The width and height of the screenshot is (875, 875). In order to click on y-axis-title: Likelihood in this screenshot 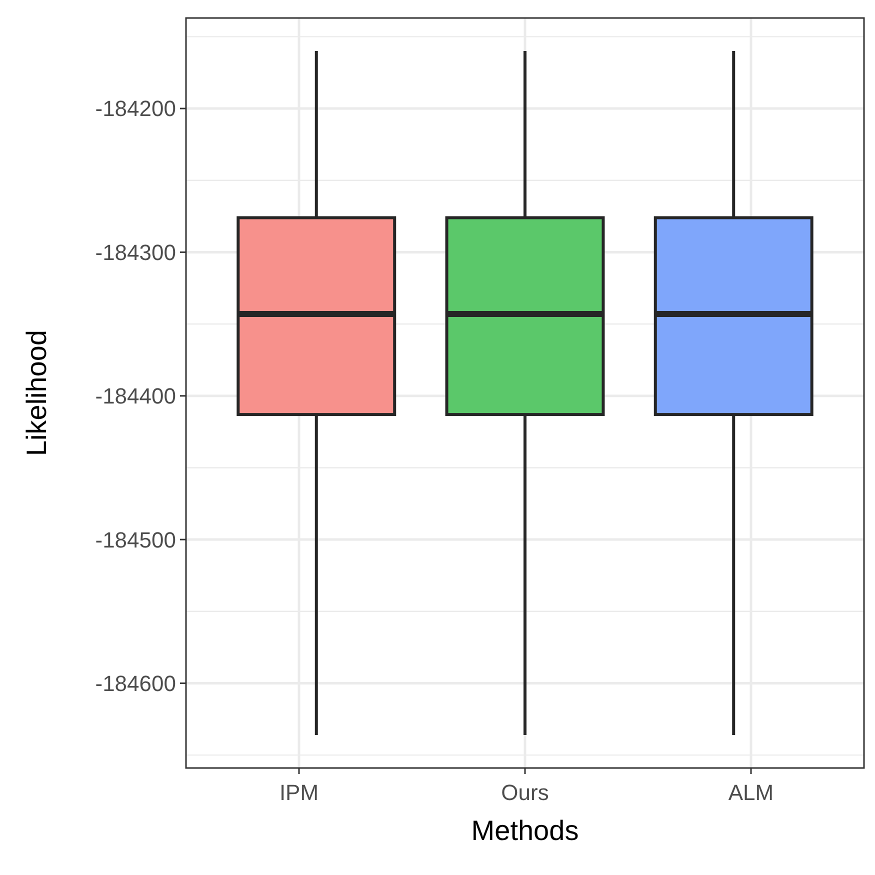, I will do `click(36, 393)`.